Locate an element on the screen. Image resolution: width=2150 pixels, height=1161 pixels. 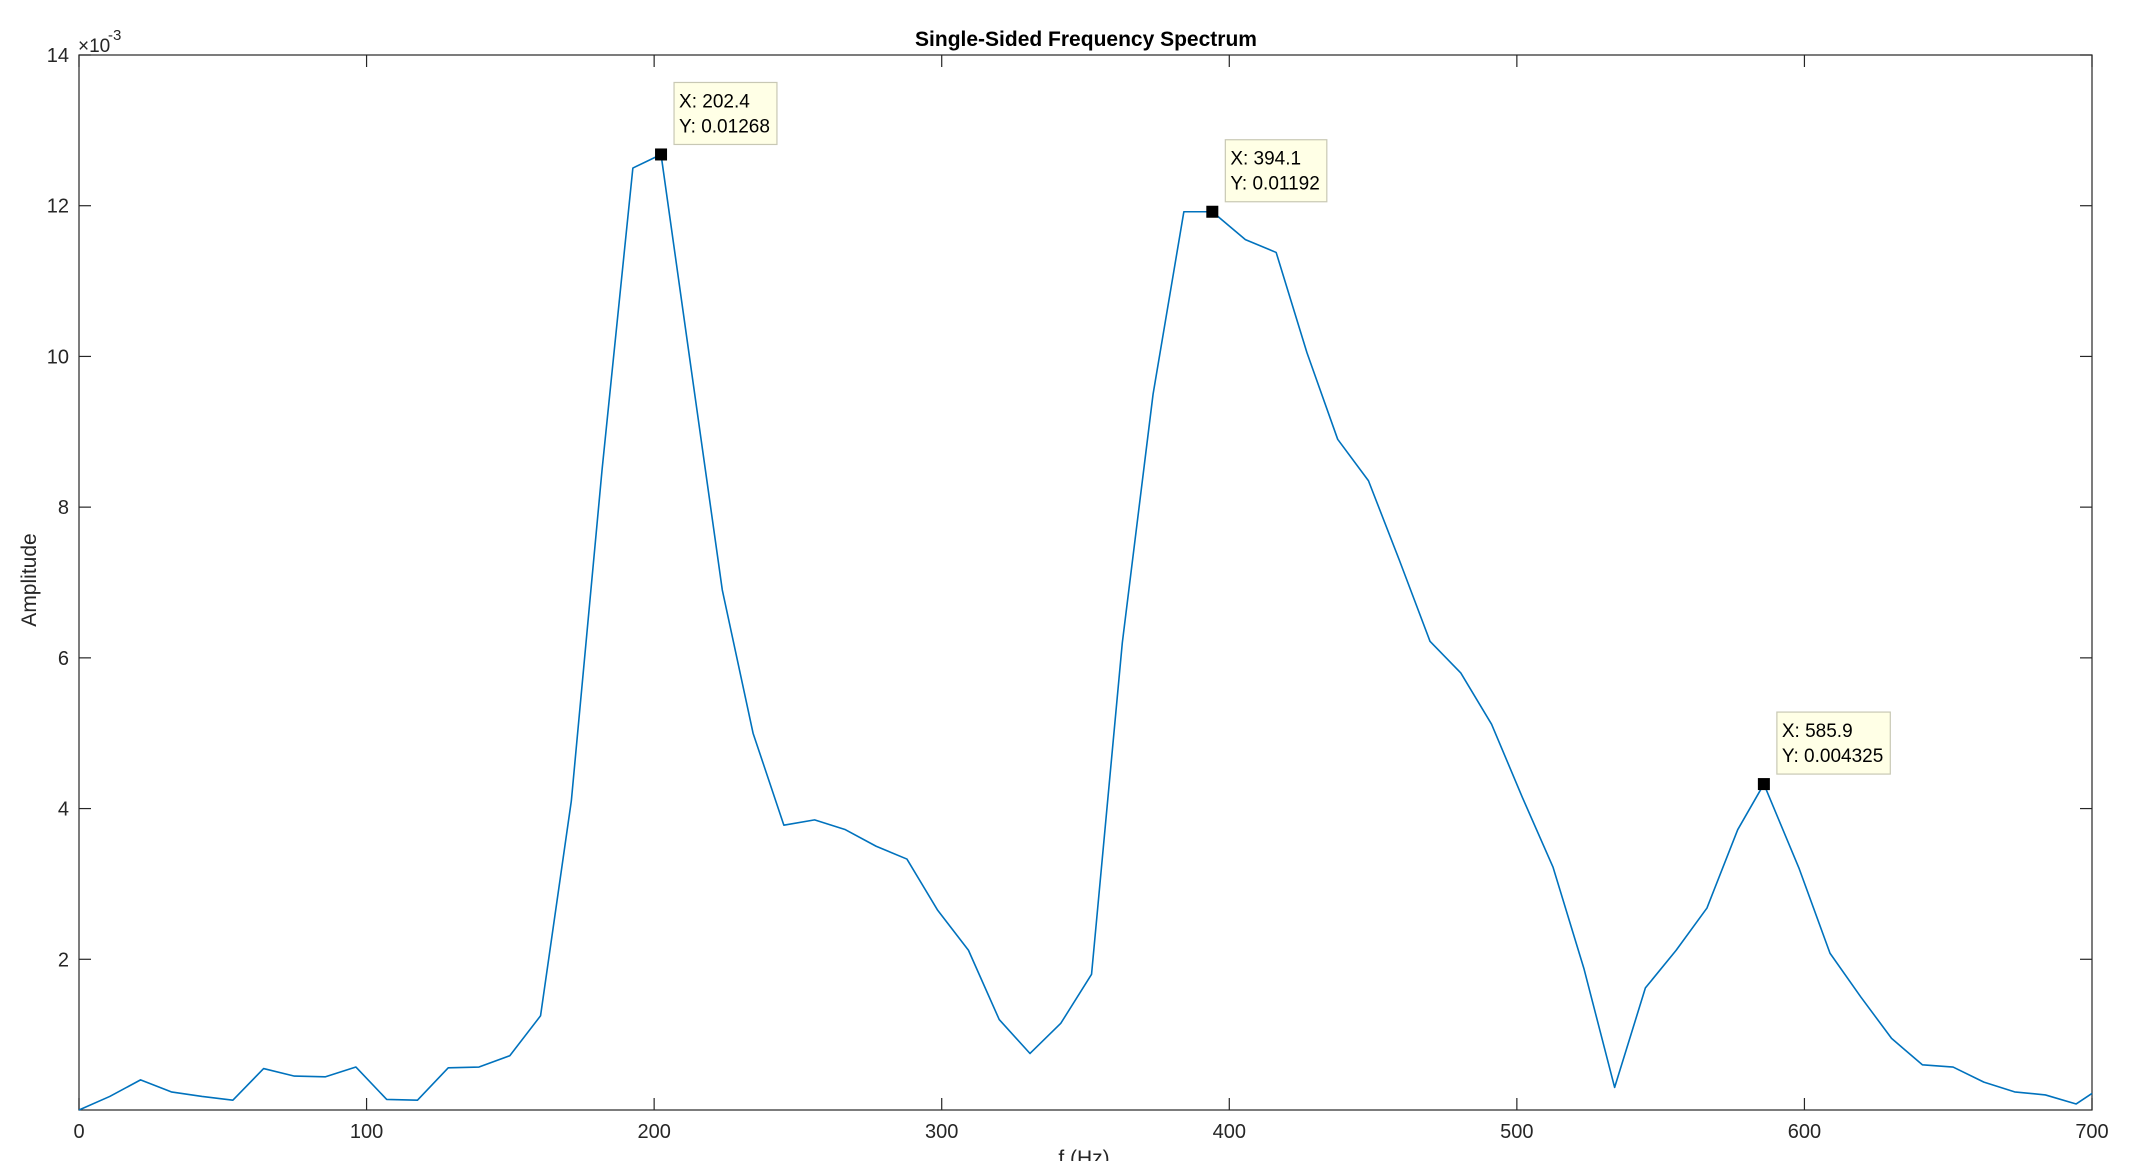
y-tick-label: 6 is located at coordinates (63, 659).